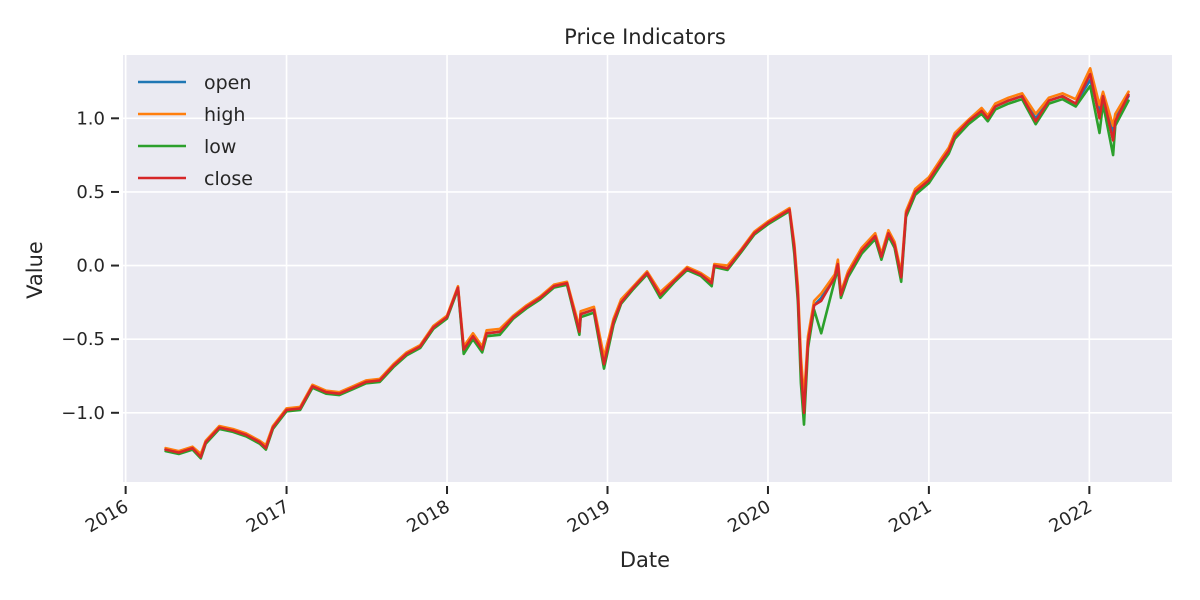 Image resolution: width=1200 pixels, height=600 pixels. What do you see at coordinates (1071, 516) in the screenshot?
I see `x-tick-label: 2022` at bounding box center [1071, 516].